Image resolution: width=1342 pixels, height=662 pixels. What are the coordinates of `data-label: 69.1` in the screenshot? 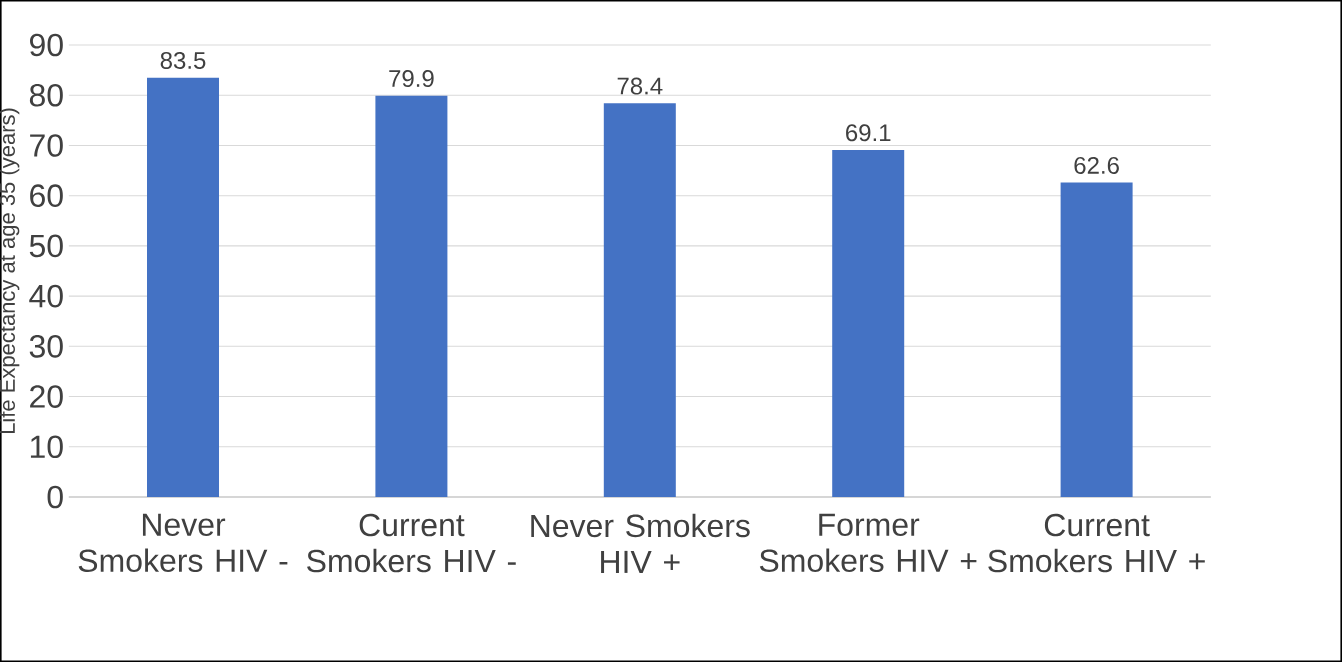 It's located at (868, 133).